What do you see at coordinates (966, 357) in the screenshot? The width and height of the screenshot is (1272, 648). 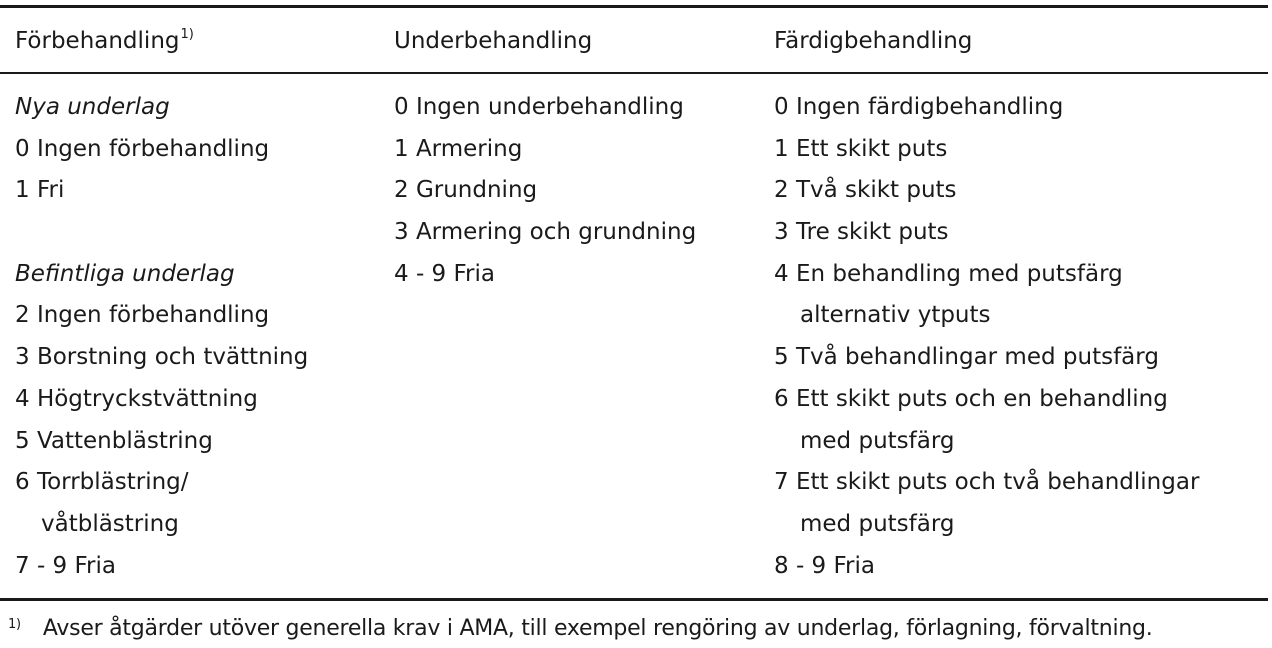 I see `list-item: 5 Två behandlingar med putsfärg` at bounding box center [966, 357].